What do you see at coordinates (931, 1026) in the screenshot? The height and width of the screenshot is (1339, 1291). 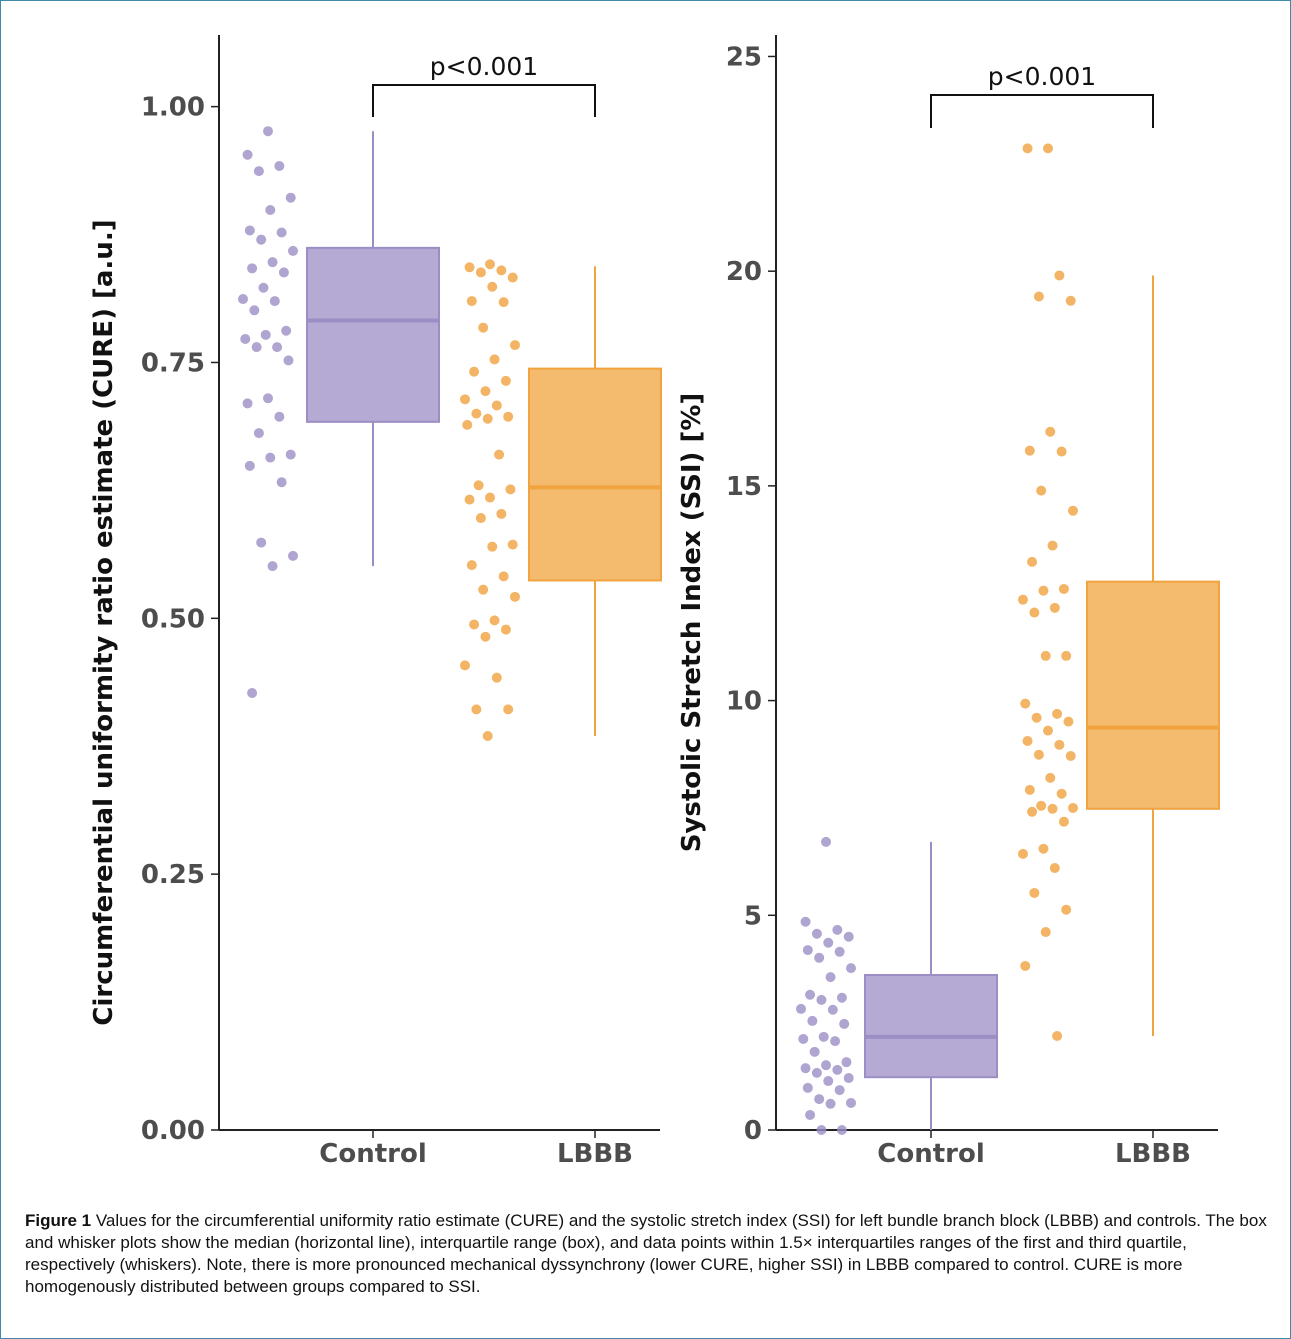 I see `box` at bounding box center [931, 1026].